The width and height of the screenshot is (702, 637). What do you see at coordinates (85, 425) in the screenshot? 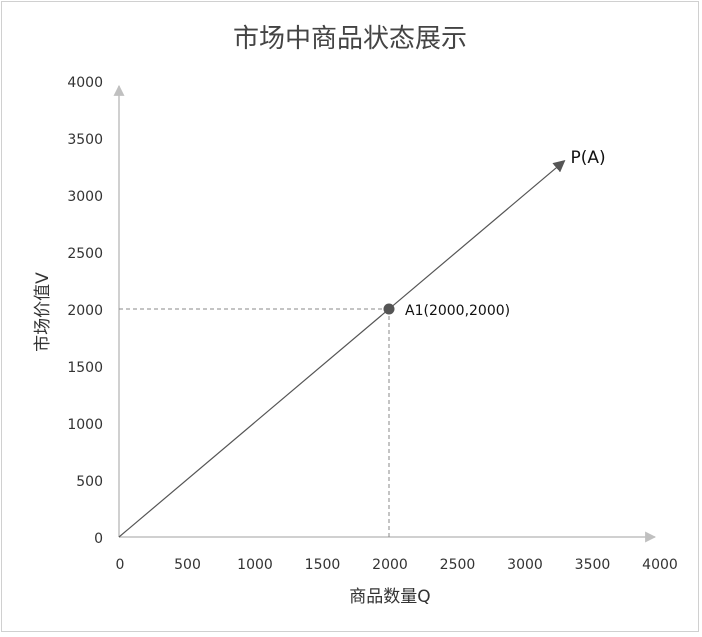
I see `y-tick-label: 1000` at bounding box center [85, 425].